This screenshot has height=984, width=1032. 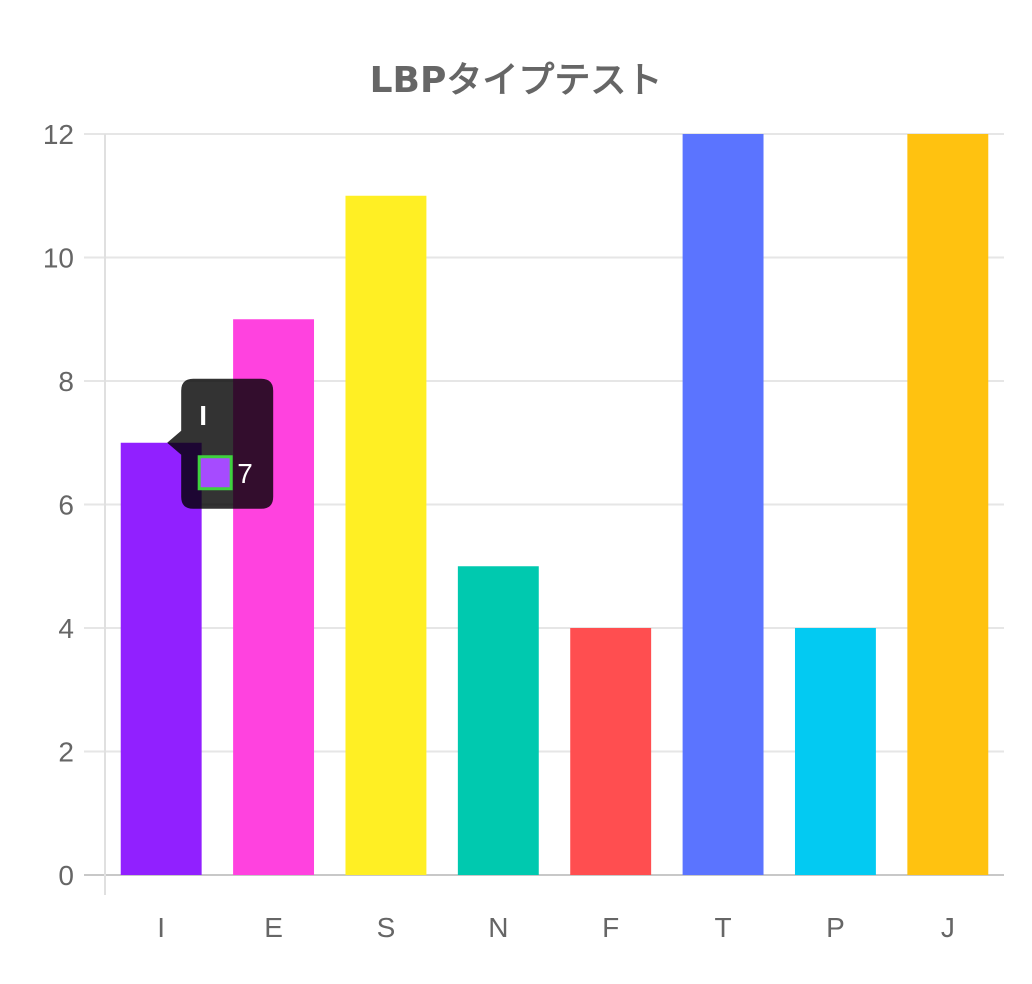 I want to click on bar-j, so click(x=948, y=504).